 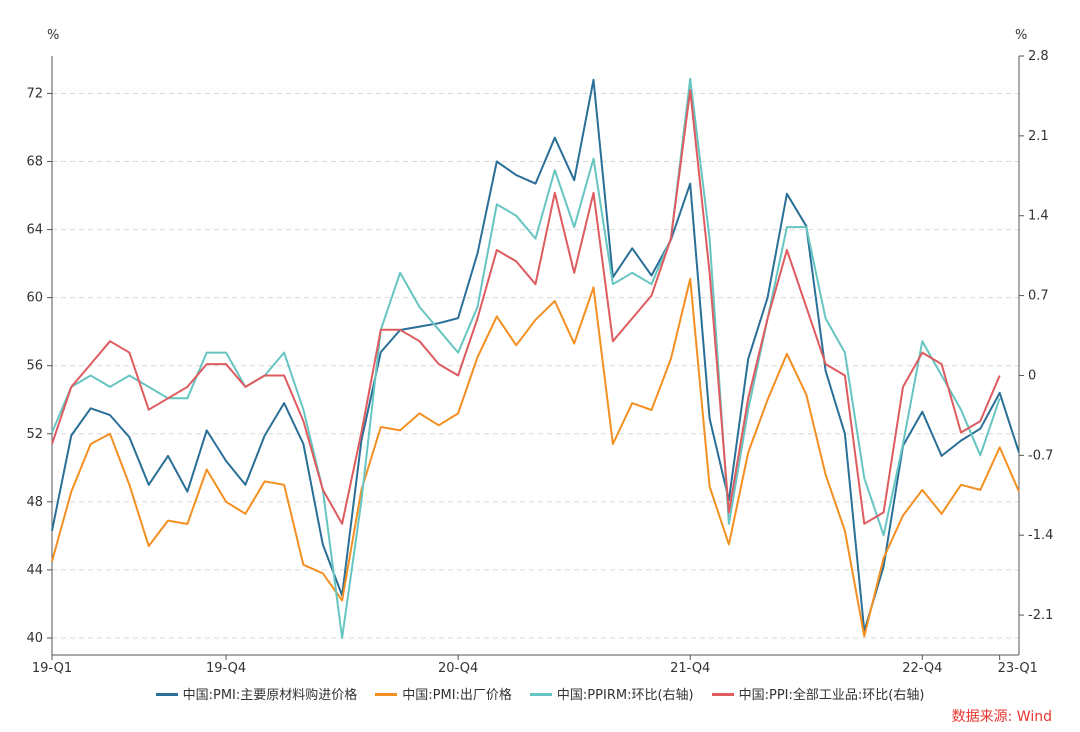 I want to click on x-tick-label: 19-Q4, so click(x=226, y=668).